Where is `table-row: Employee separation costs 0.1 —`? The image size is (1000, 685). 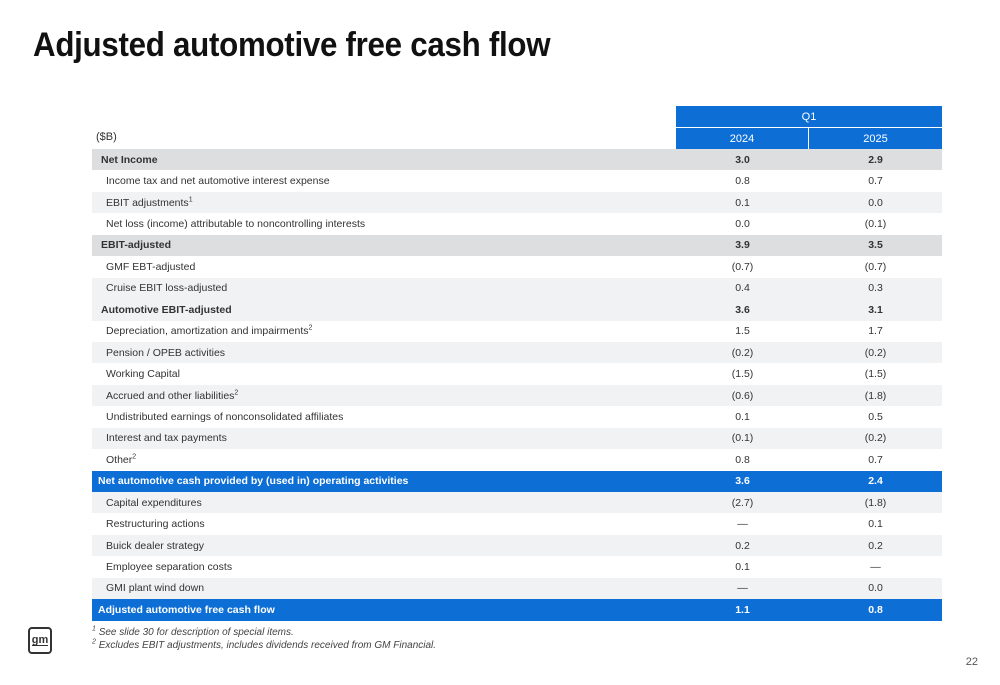 table-row: Employee separation costs 0.1 — is located at coordinates (517, 566).